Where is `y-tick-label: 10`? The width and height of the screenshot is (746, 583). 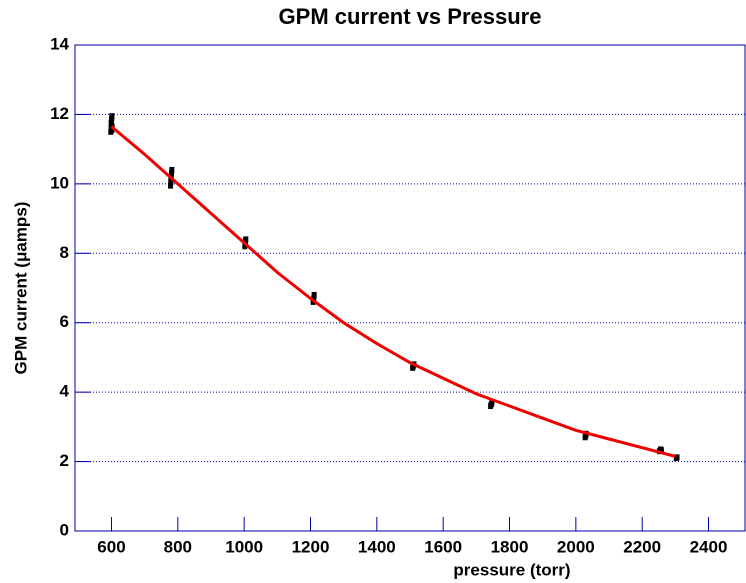
y-tick-label: 10 is located at coordinates (59, 182).